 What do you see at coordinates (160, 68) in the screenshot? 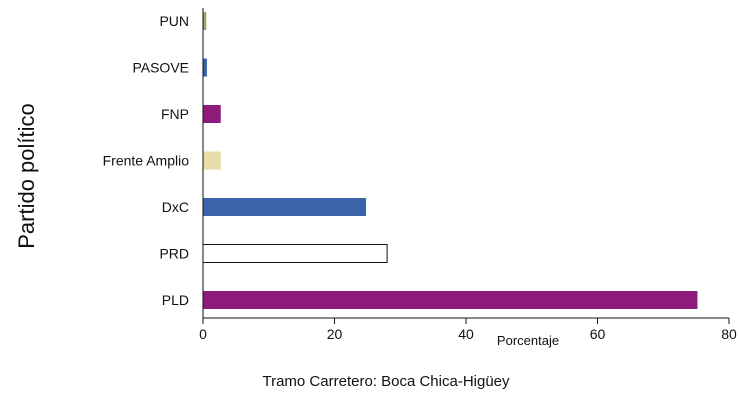
I see `category-label-pasove: PASOVE` at bounding box center [160, 68].